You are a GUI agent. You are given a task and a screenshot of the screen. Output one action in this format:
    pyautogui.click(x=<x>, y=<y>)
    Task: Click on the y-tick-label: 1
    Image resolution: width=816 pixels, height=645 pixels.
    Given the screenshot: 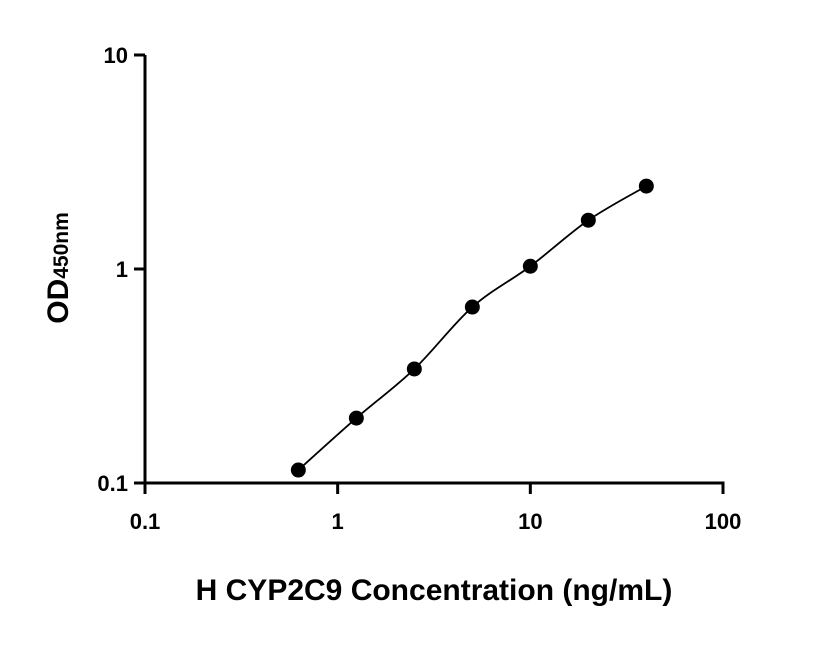 What is the action you would take?
    pyautogui.click(x=122, y=269)
    